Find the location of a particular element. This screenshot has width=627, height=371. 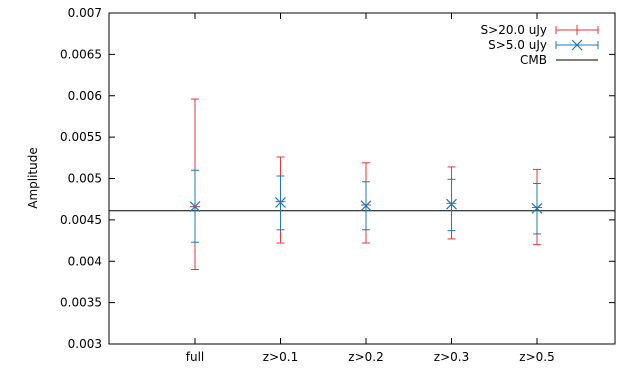

y-tick-label: 0.007 is located at coordinates (85, 13).